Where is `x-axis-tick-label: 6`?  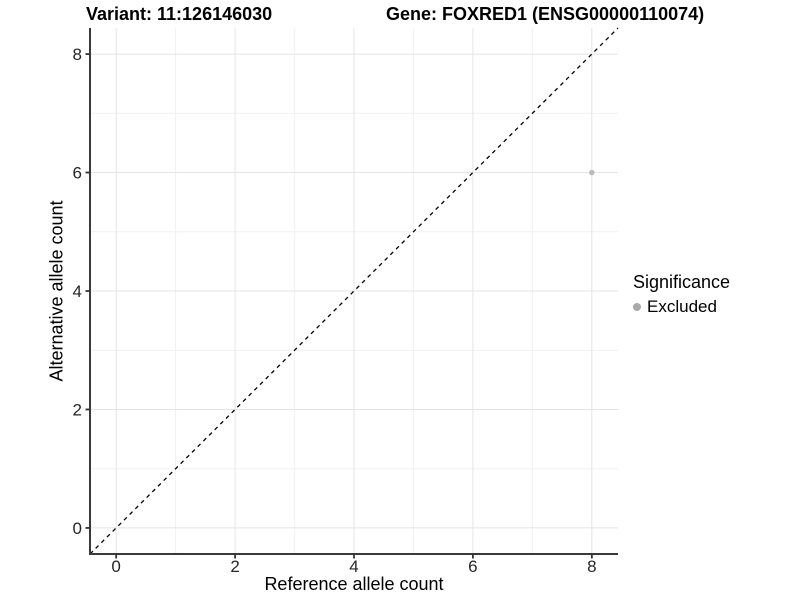 x-axis-tick-label: 6 is located at coordinates (472, 566).